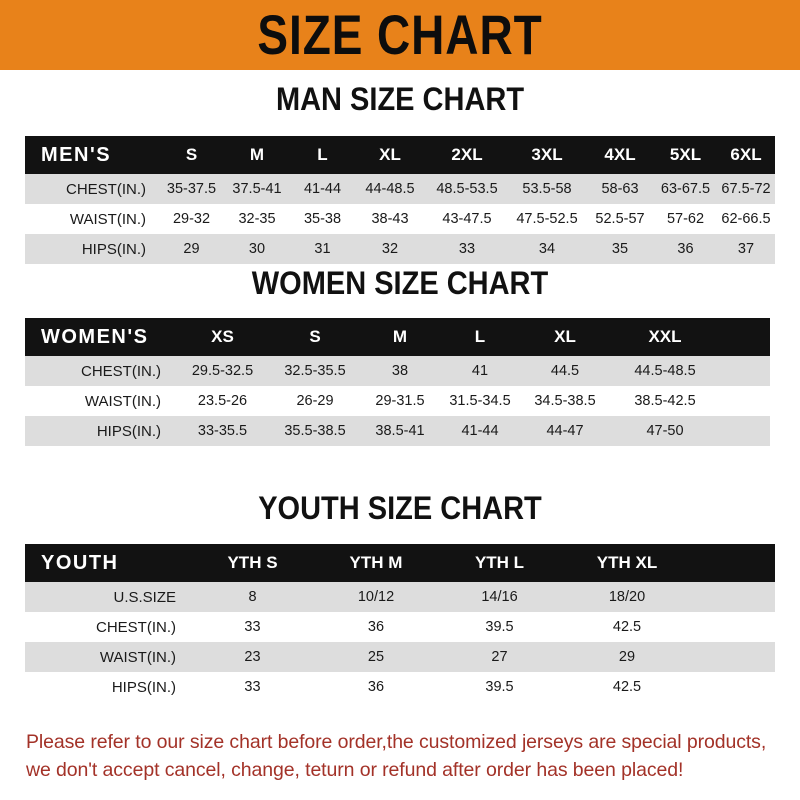 Image resolution: width=800 pixels, height=800 pixels. Describe the element at coordinates (390, 189) in the screenshot. I see `cell-value: 44-48.5` at that location.